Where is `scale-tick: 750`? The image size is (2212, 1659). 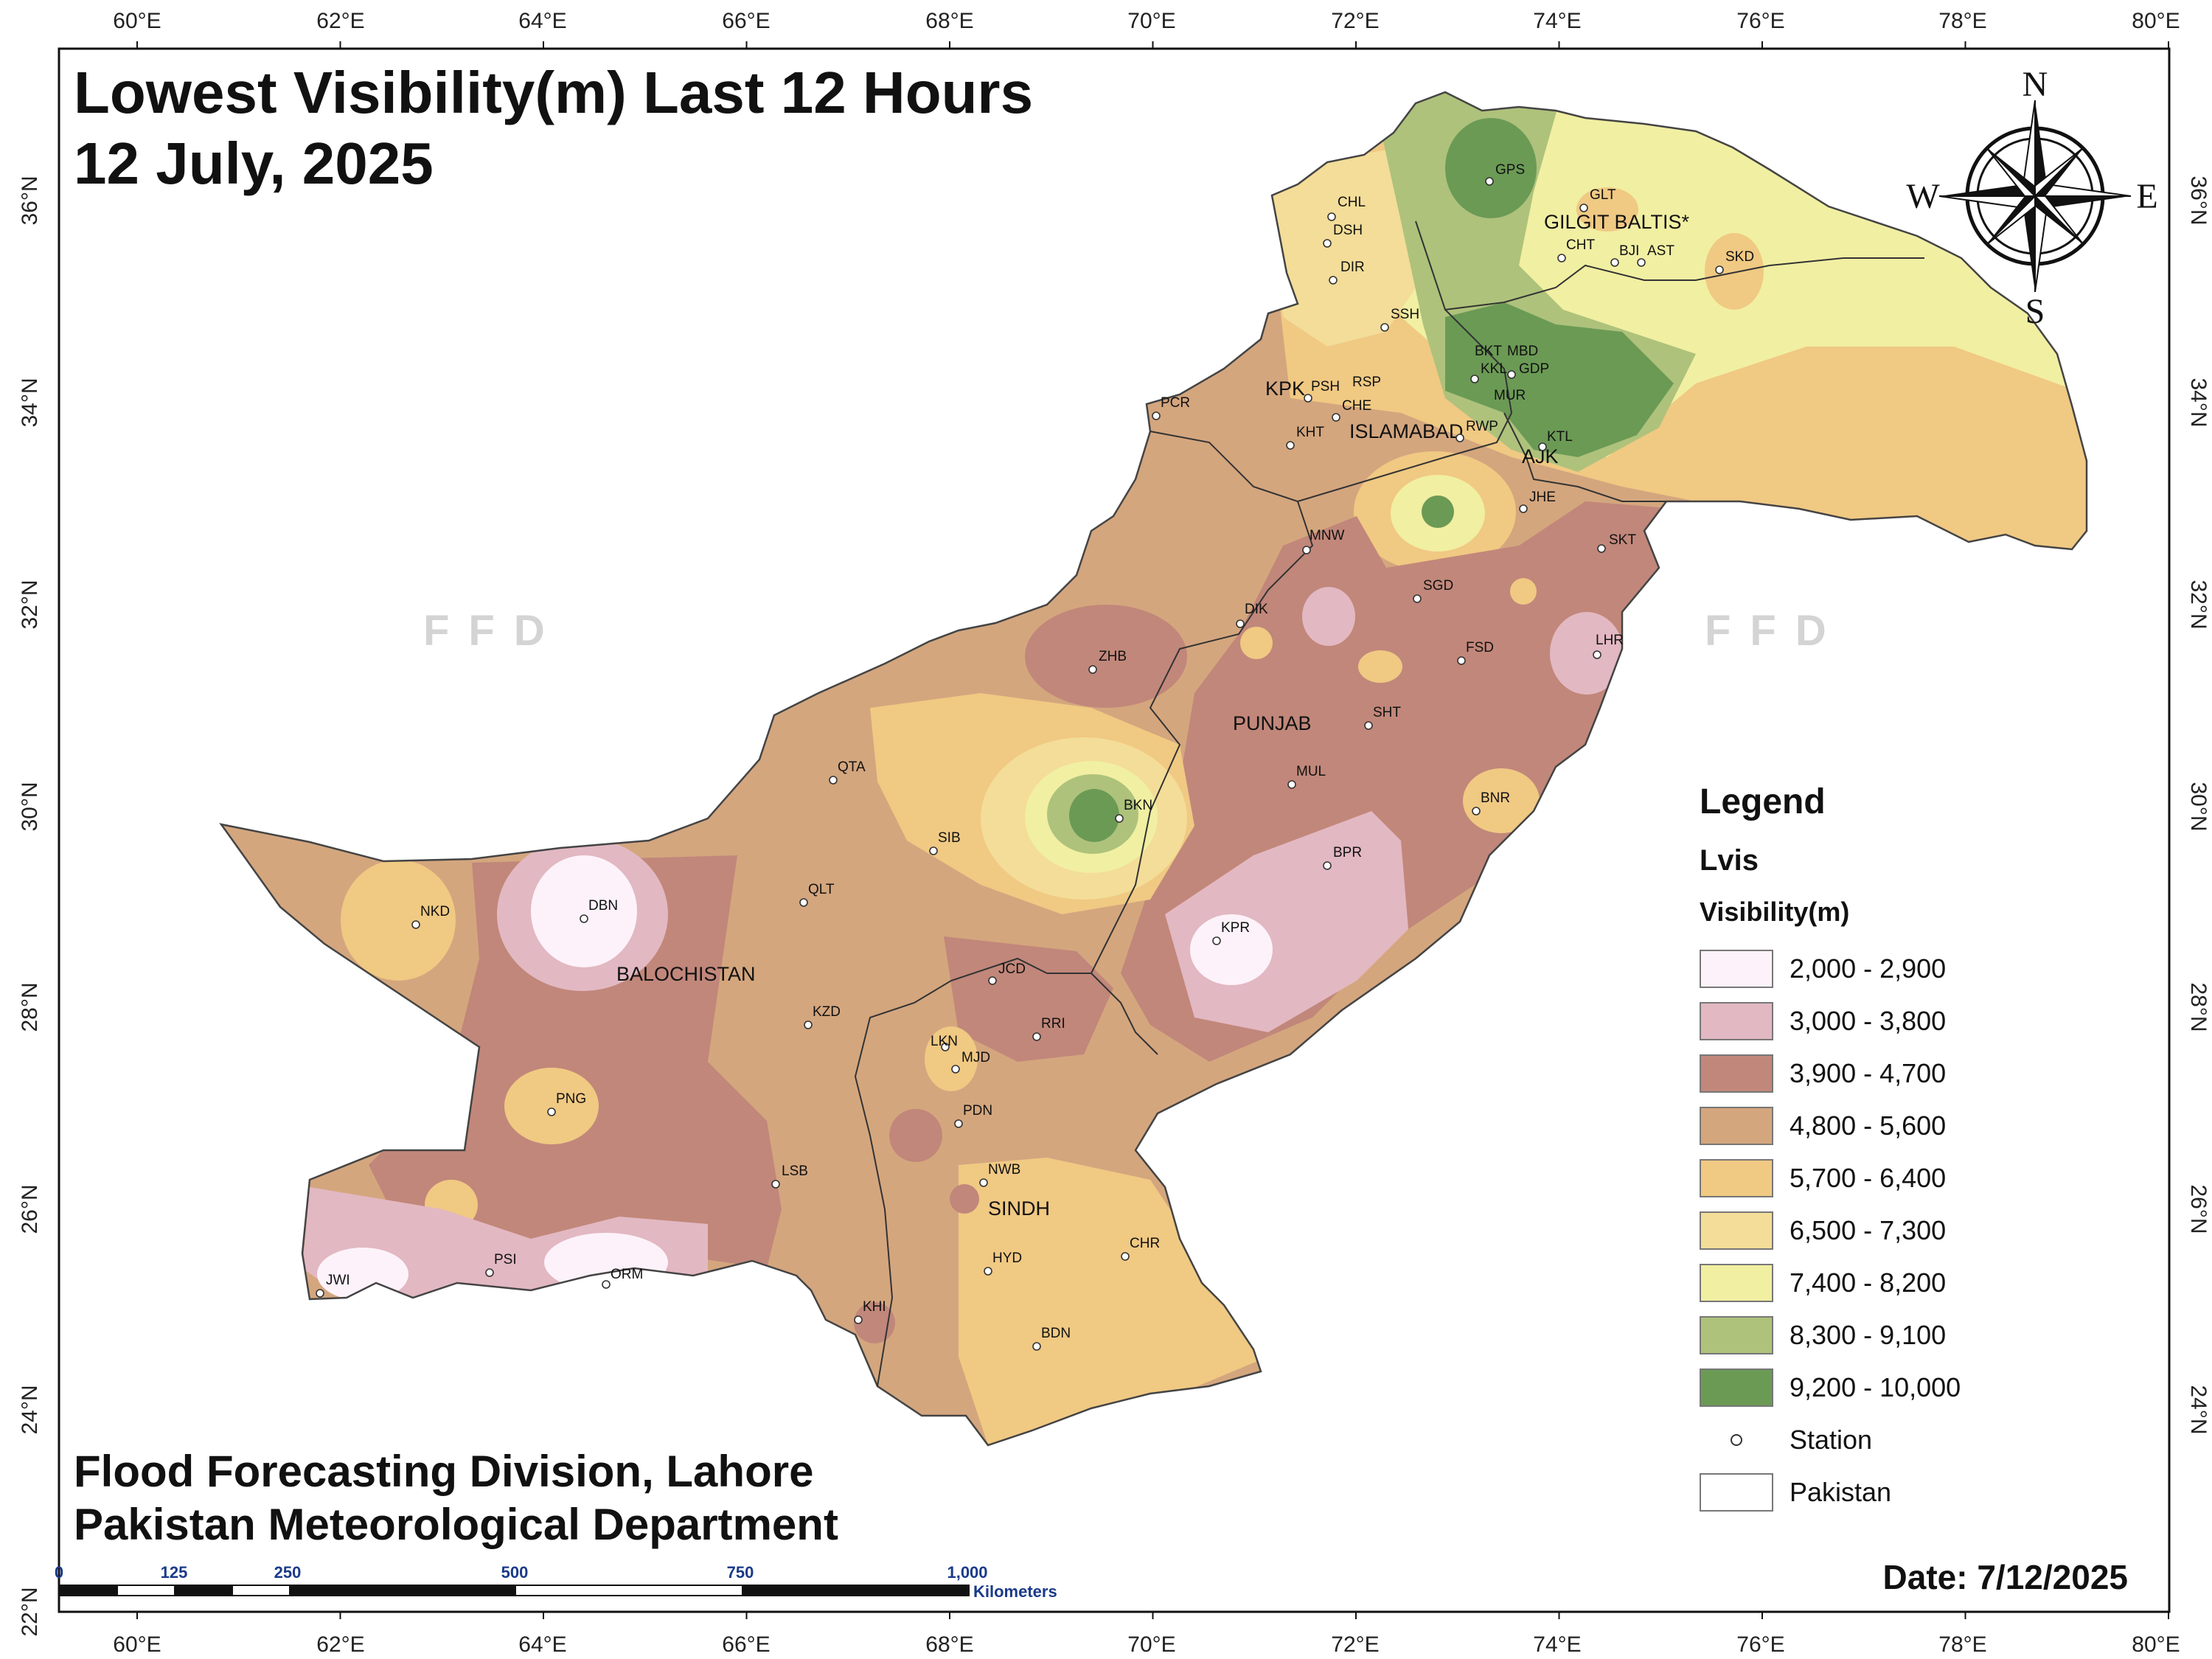
scale-tick: 750 is located at coordinates (740, 1572).